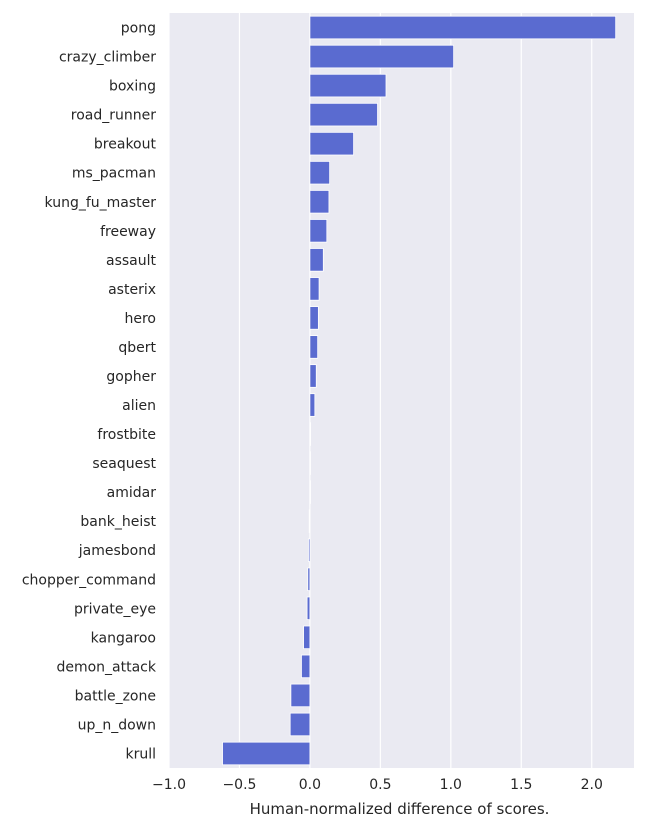 This screenshot has height=828, width=647. What do you see at coordinates (107, 58) in the screenshot?
I see `category-label: crazy_climber` at bounding box center [107, 58].